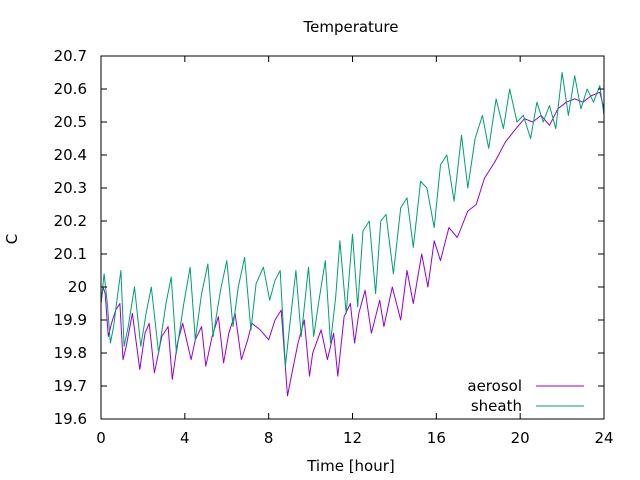  I want to click on y-tick-label: 20.6, so click(70, 89).